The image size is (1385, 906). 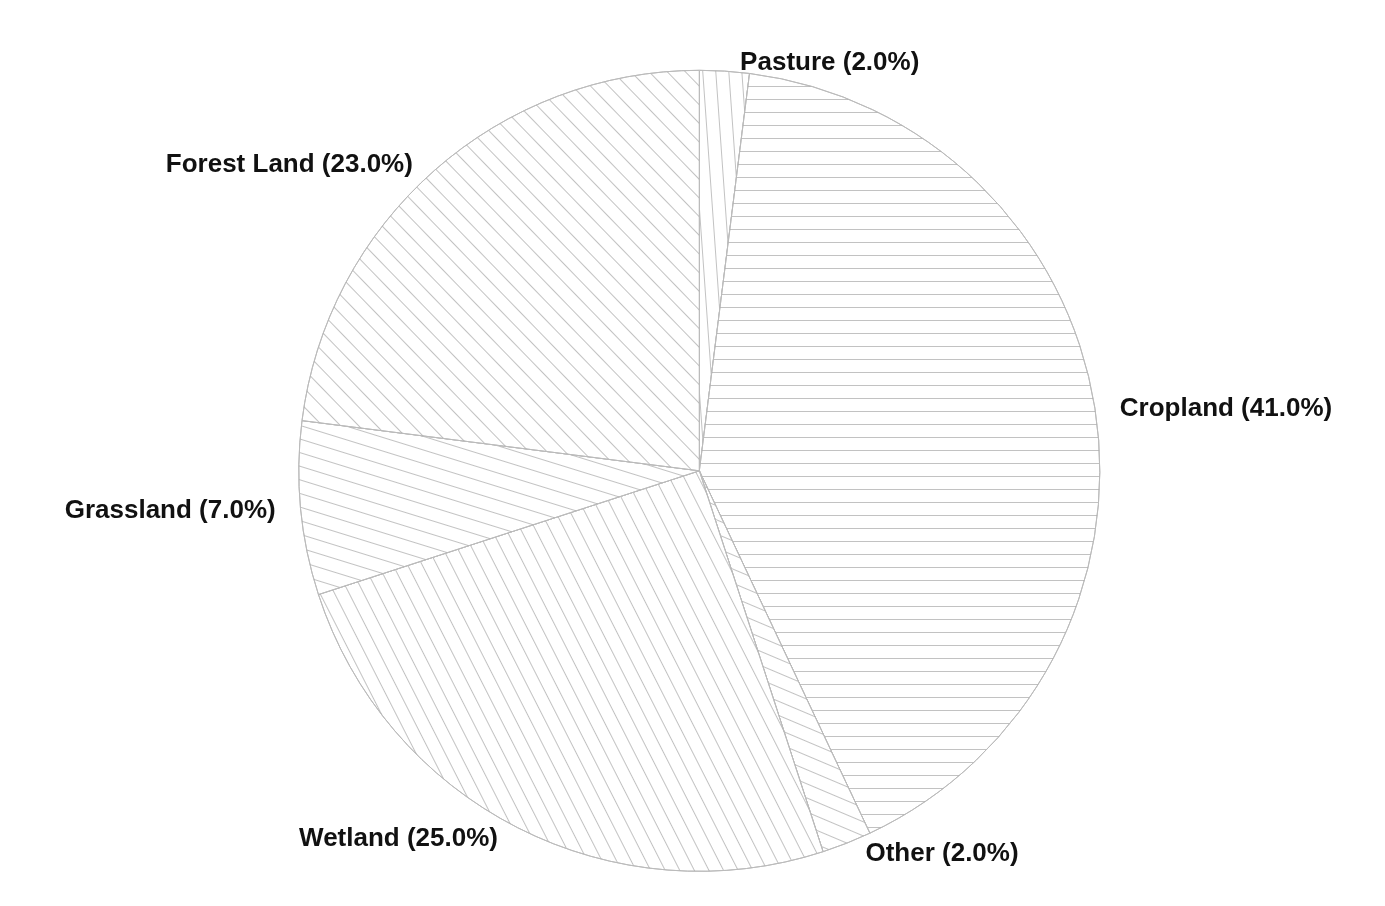 I want to click on slice-label: Forest Land (23.0%), so click(x=289, y=162).